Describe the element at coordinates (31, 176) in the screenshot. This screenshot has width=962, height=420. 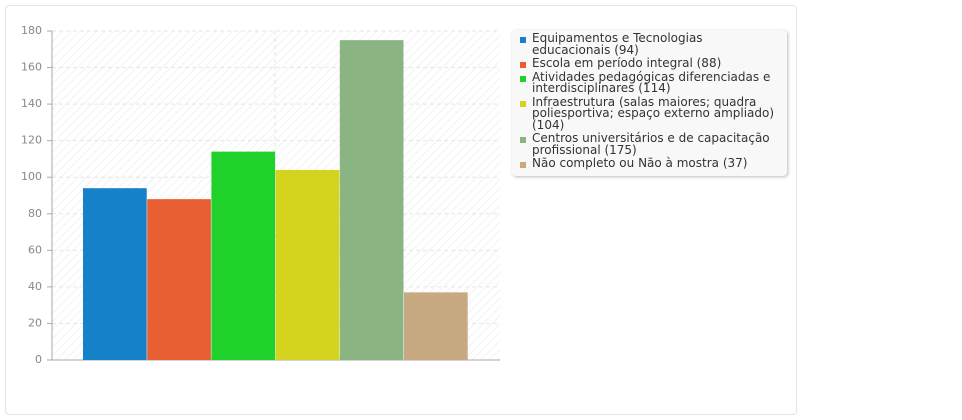
I see `y-tick-label: 100` at that location.